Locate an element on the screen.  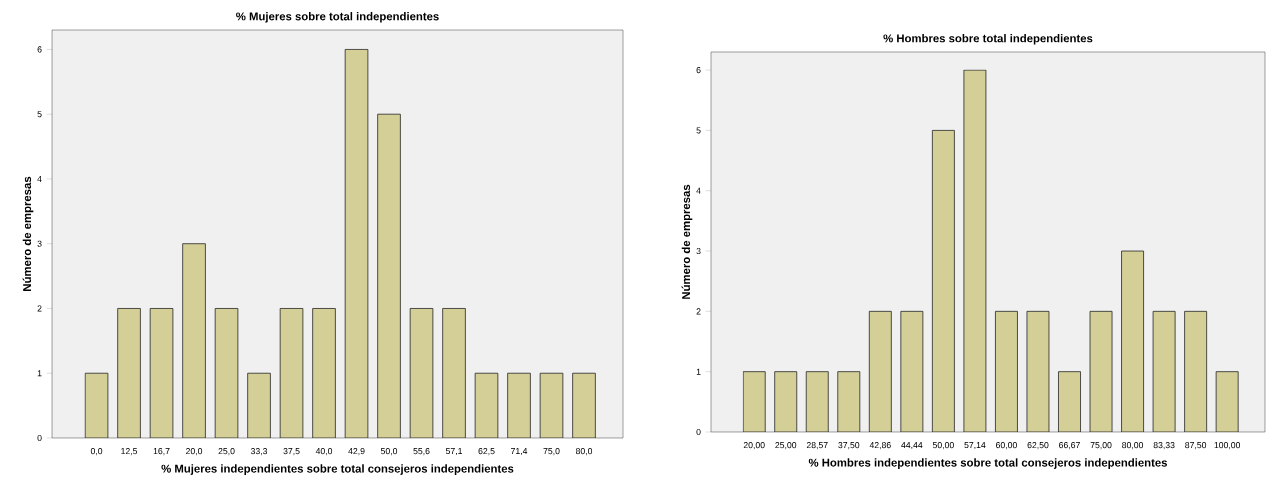
x-tick-label: 57,1 is located at coordinates (454, 452).